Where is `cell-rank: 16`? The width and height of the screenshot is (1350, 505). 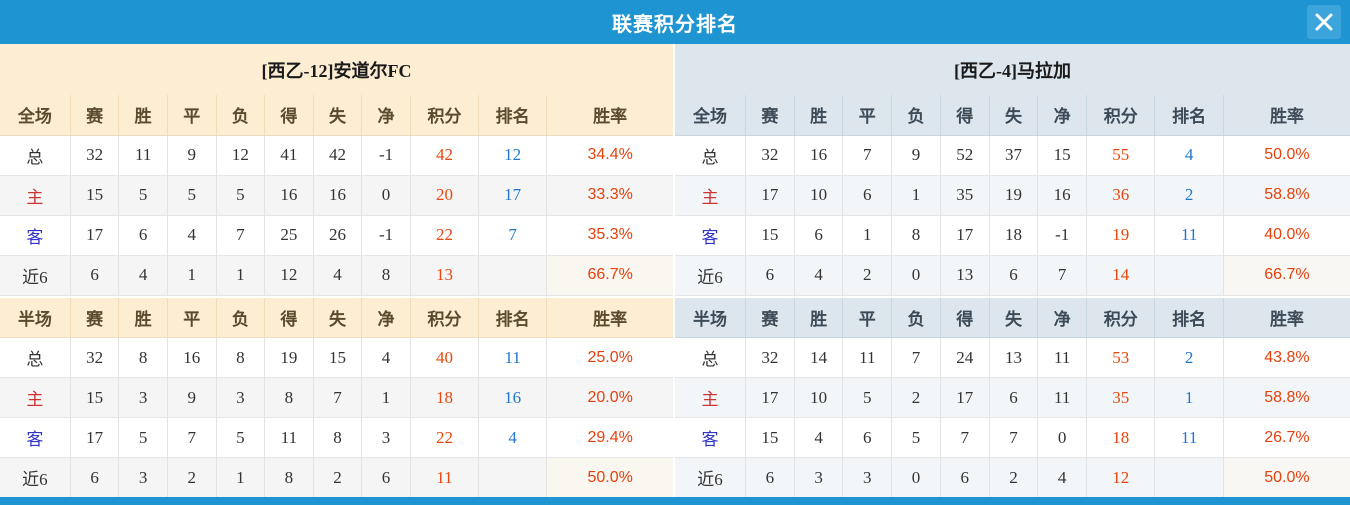
cell-rank: 16 is located at coordinates (513, 397).